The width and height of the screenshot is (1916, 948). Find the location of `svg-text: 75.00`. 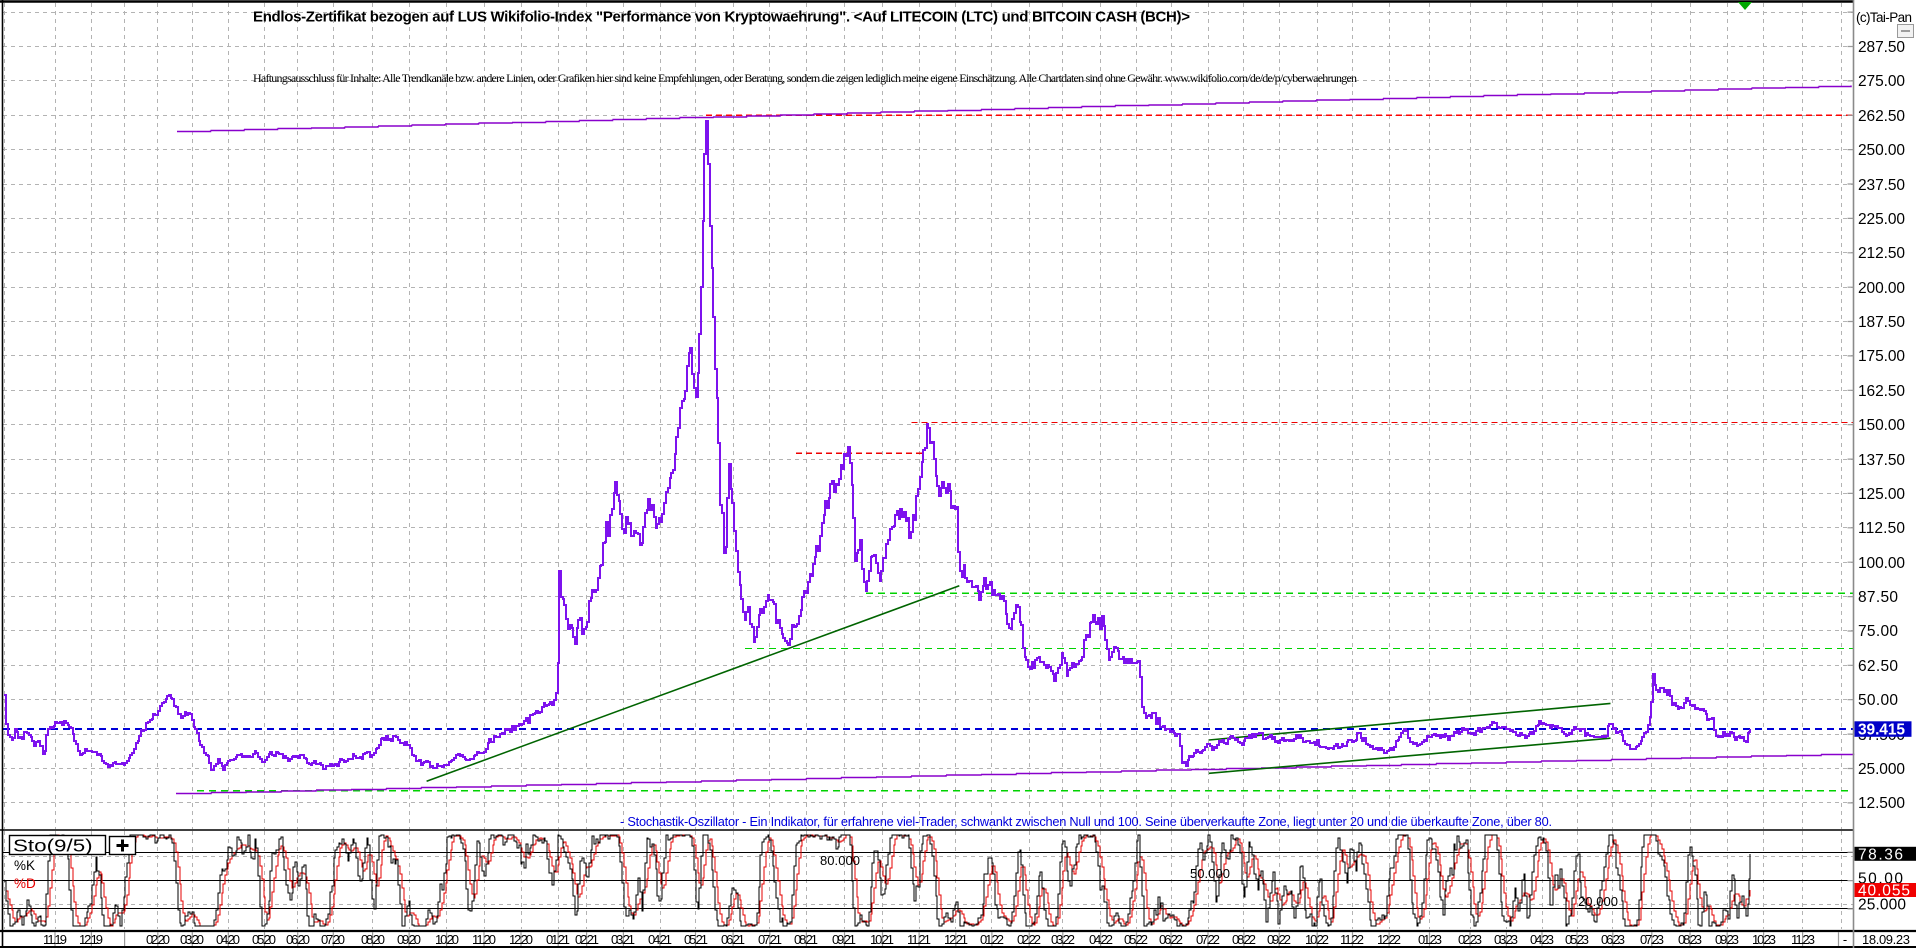

svg-text: 75.00 is located at coordinates (1878, 631).